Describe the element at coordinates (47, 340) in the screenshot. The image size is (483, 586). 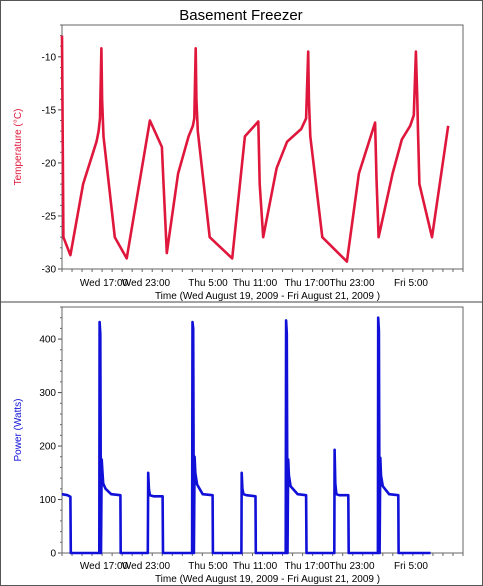
I see `y-tick-label: 400` at that location.